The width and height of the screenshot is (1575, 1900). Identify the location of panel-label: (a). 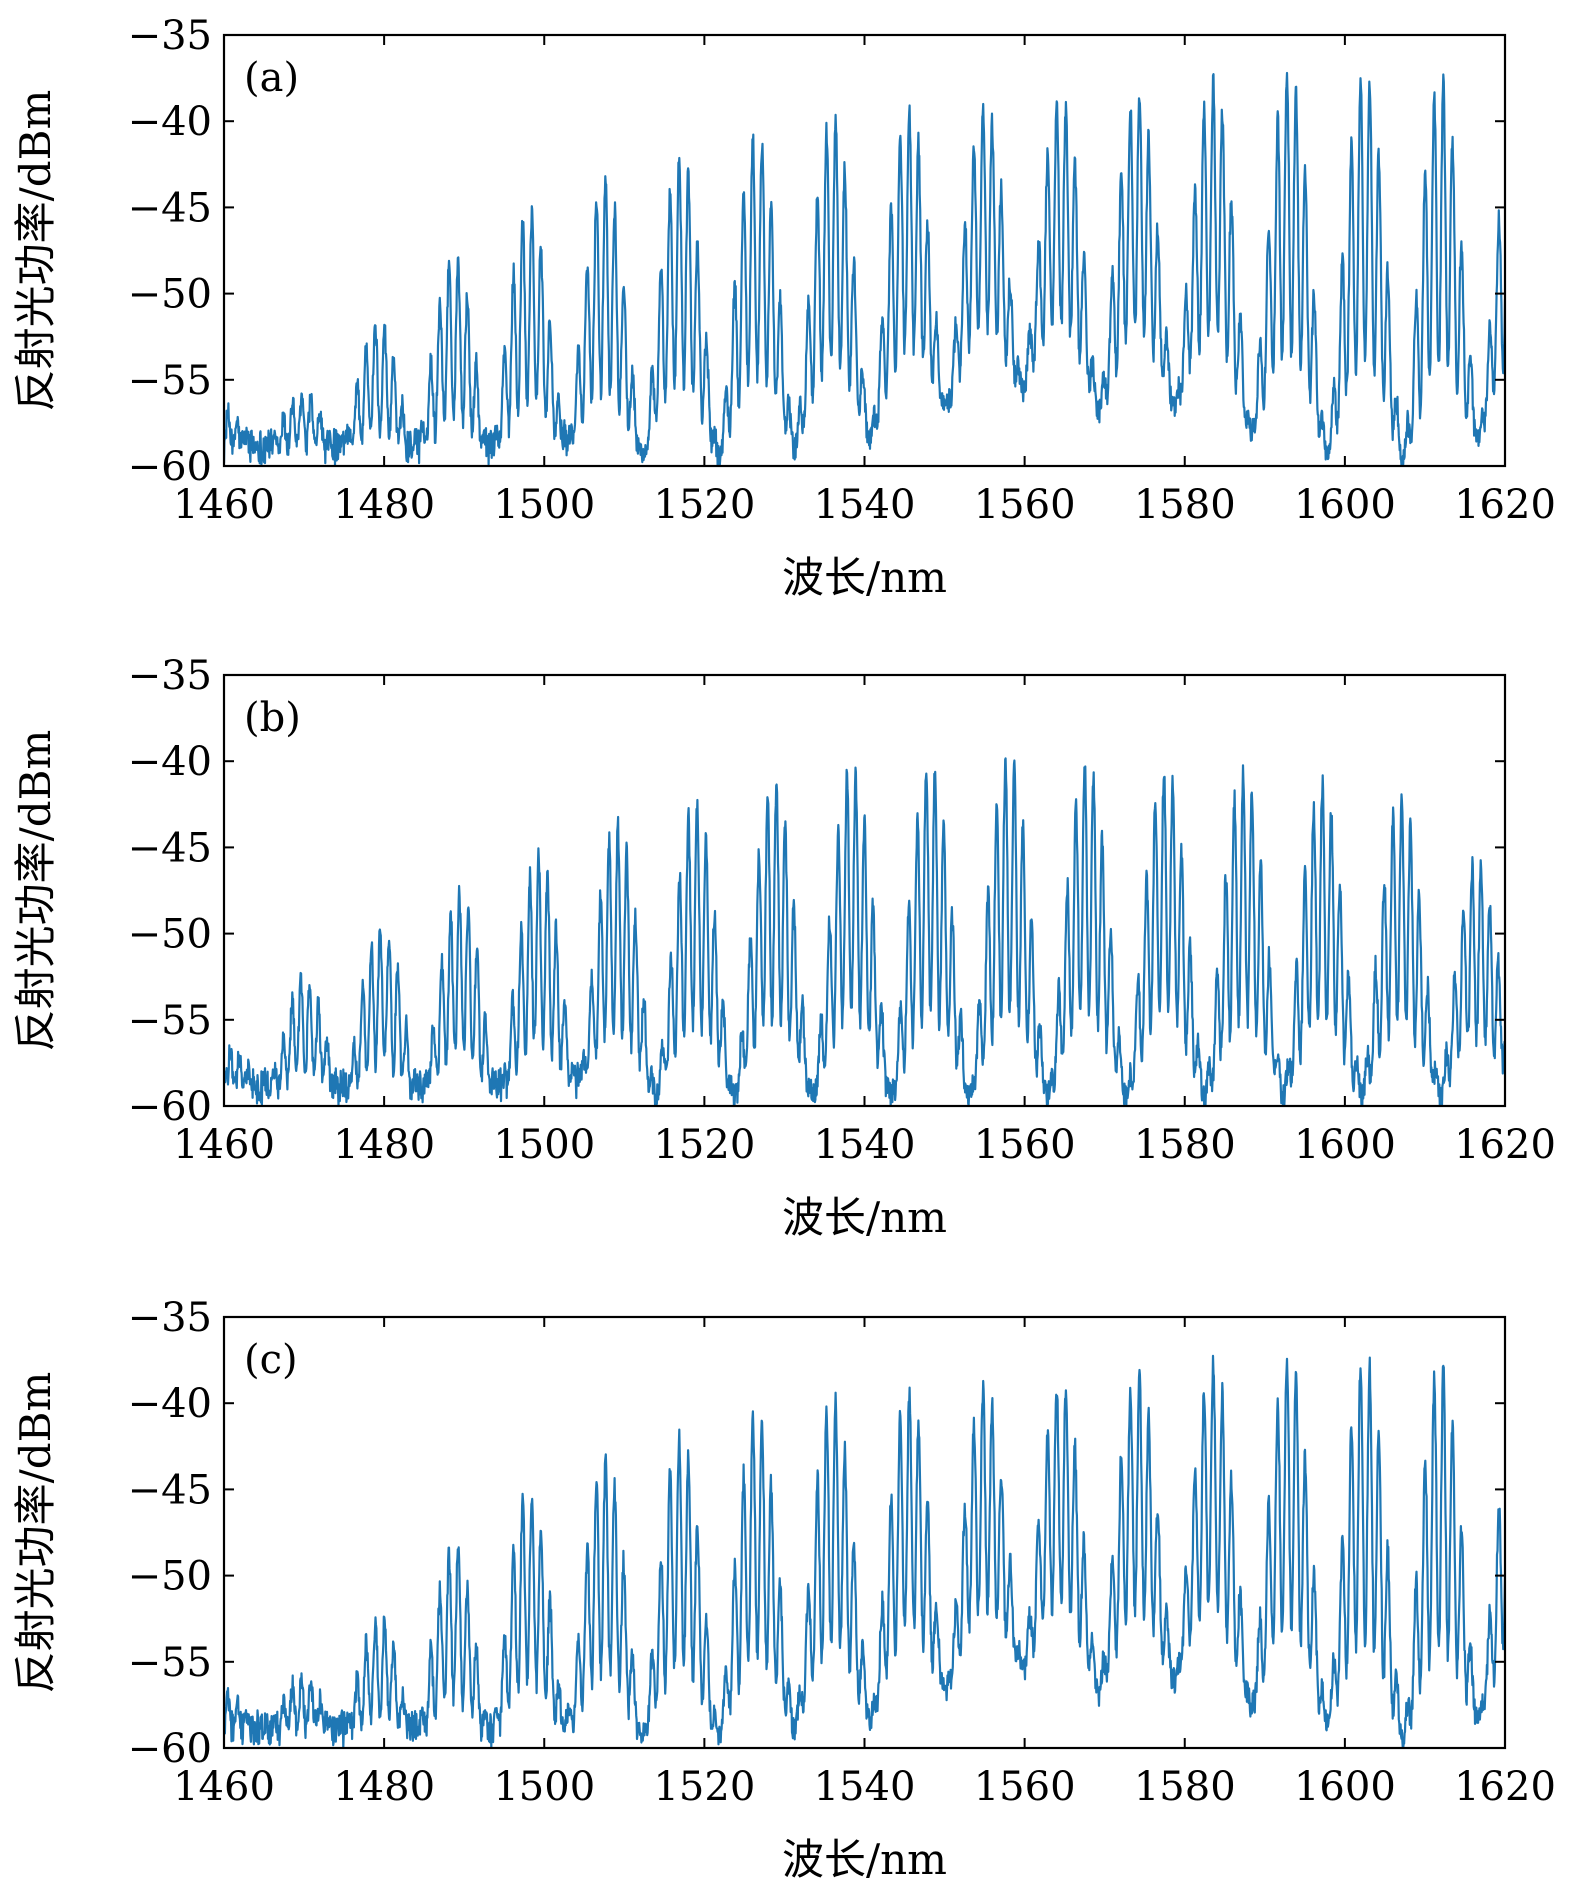
(271, 78).